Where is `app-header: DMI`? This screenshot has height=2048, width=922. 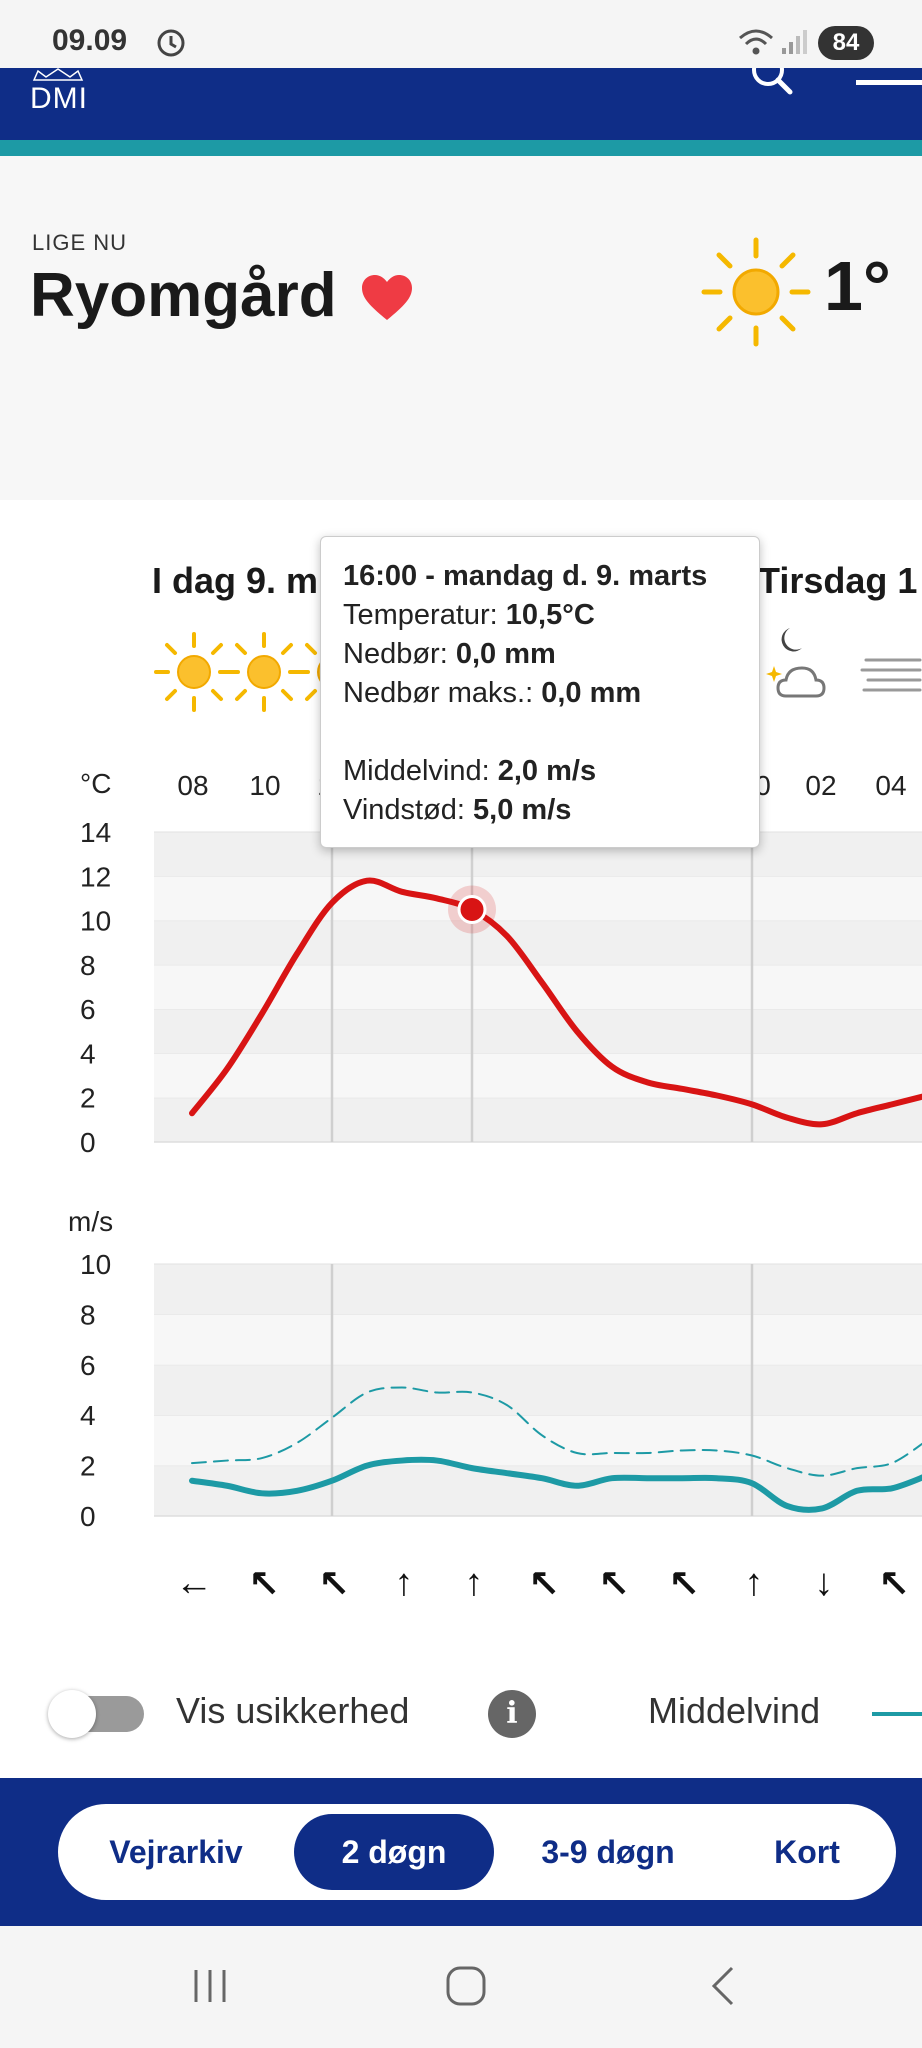
app-header: DMI is located at coordinates (461, 104).